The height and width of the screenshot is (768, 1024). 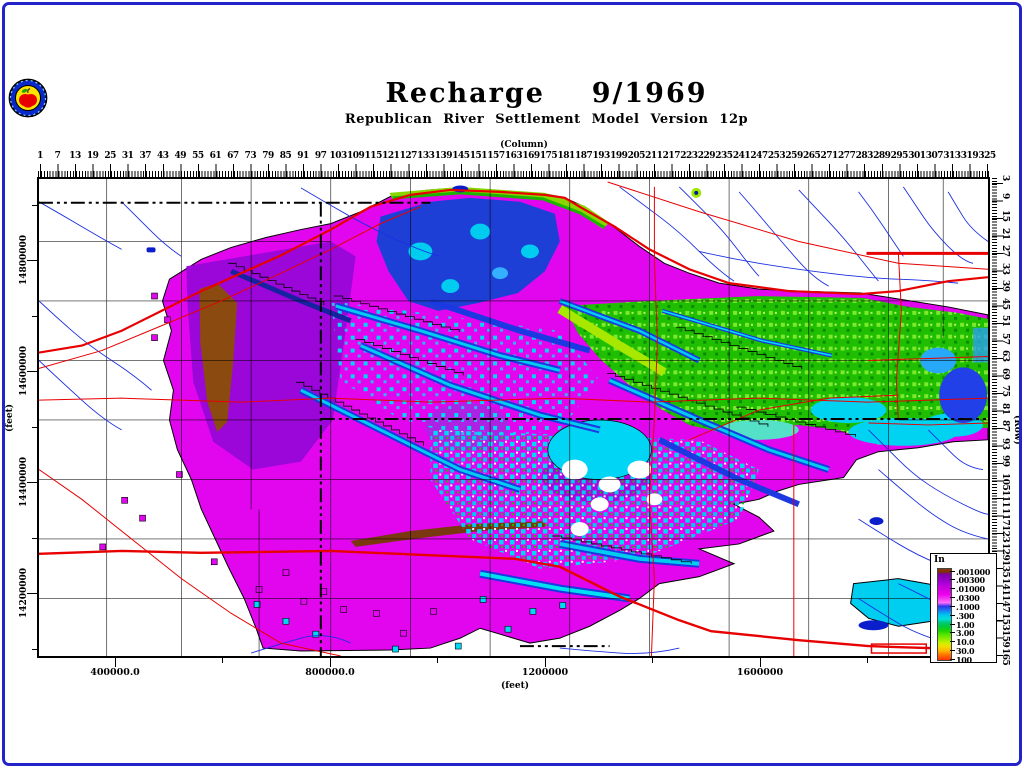 I want to click on column-tick-label: 217, so click(x=671, y=156).